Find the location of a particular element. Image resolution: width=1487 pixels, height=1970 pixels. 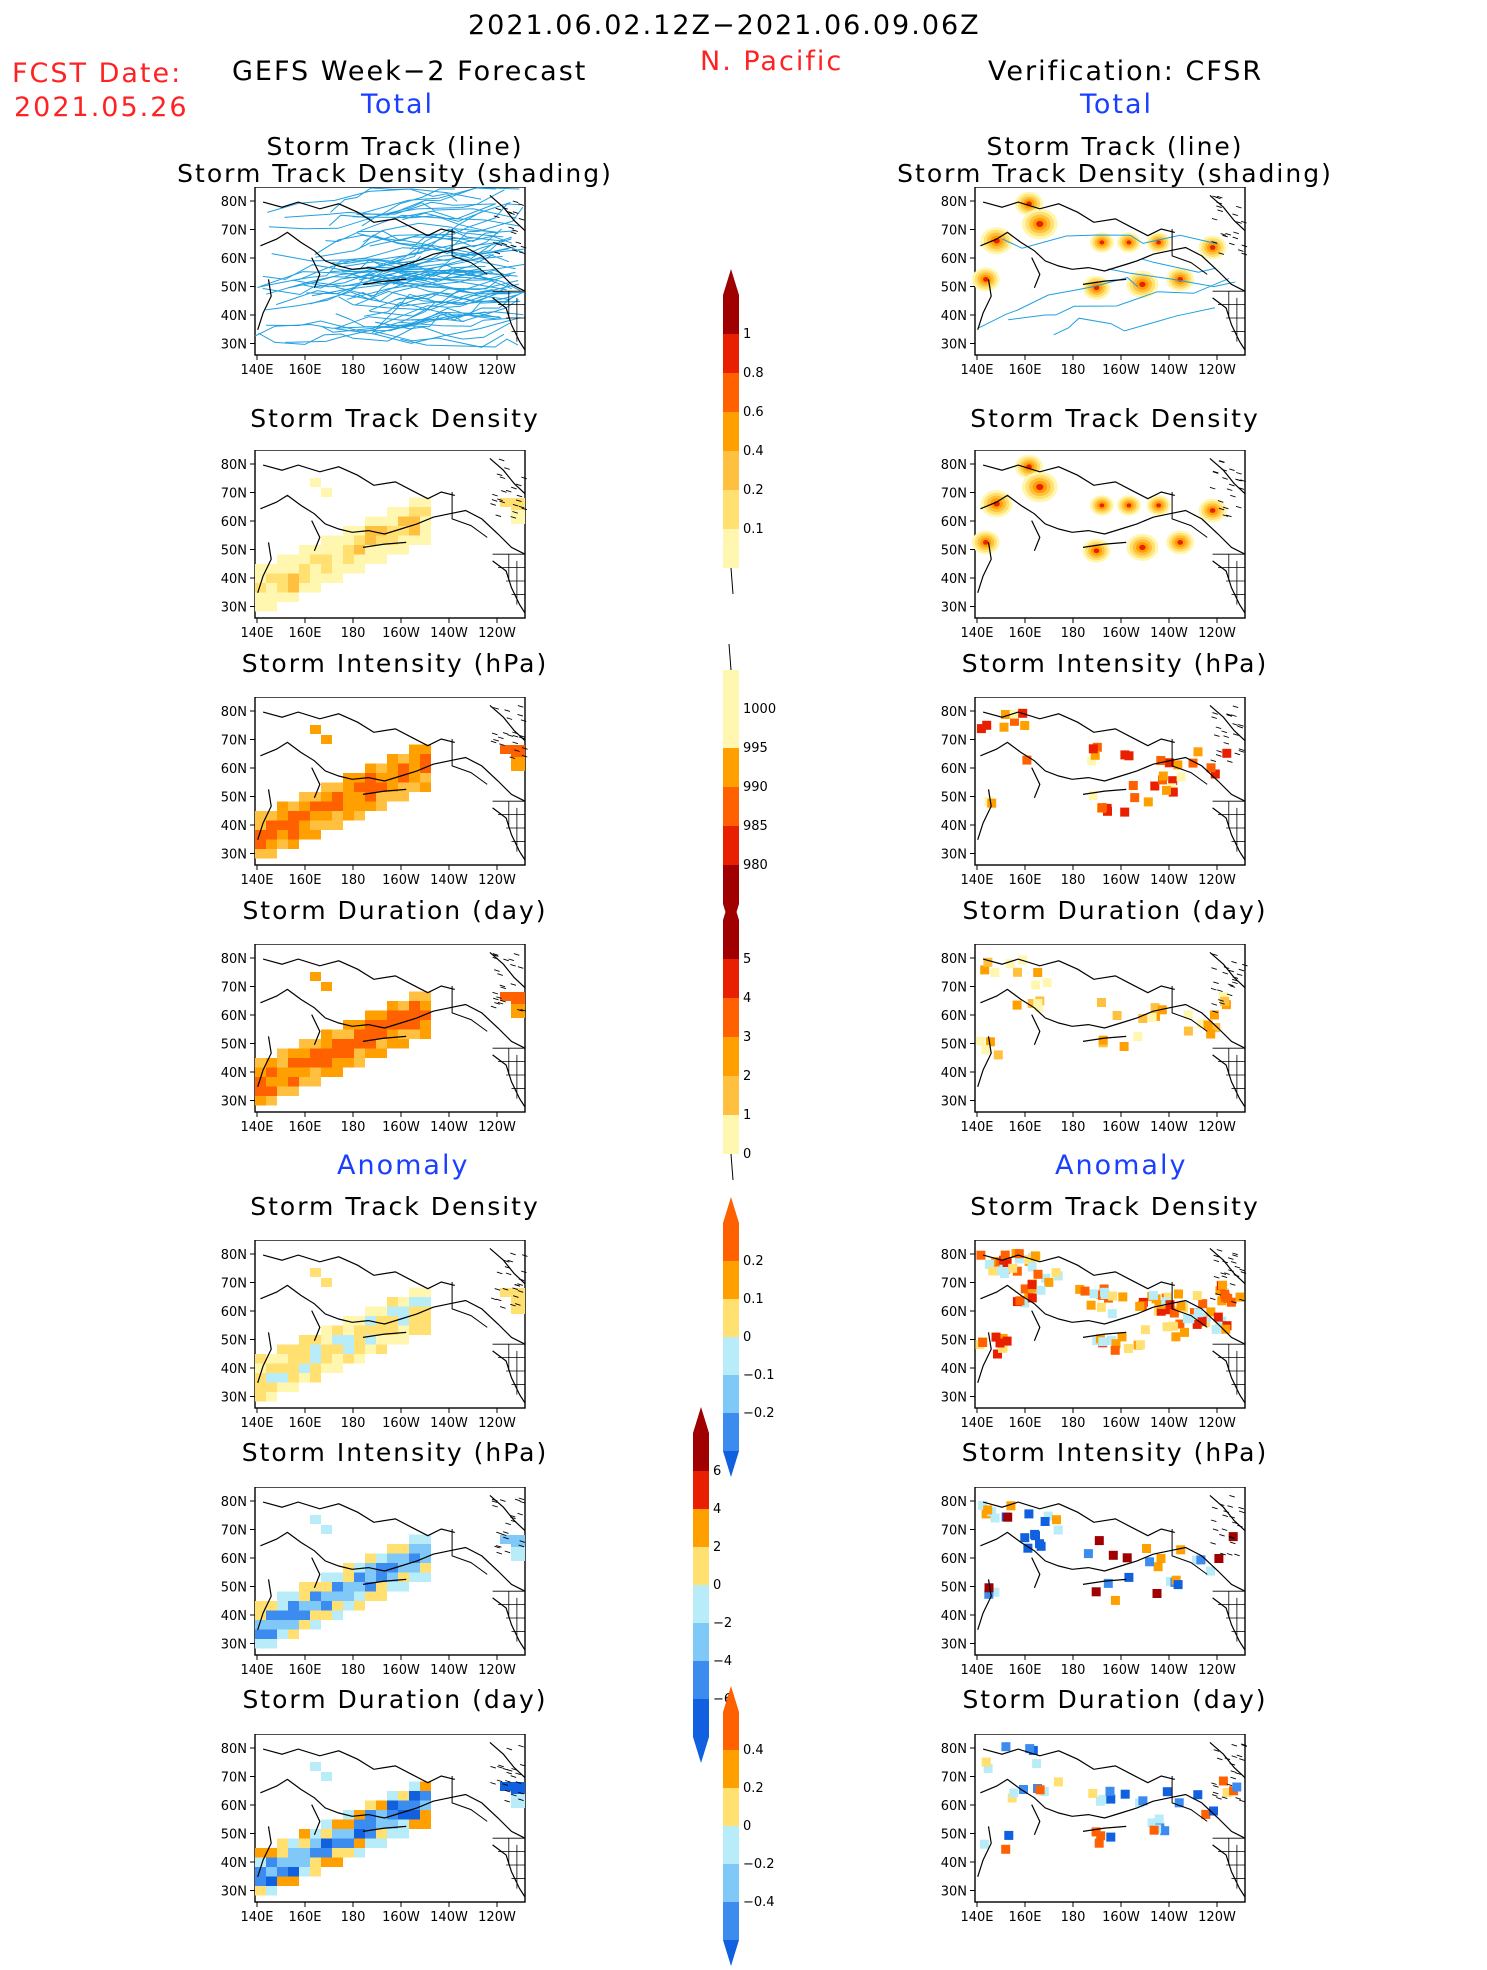

lat-tick-label: 60N is located at coordinates (234, 1016).